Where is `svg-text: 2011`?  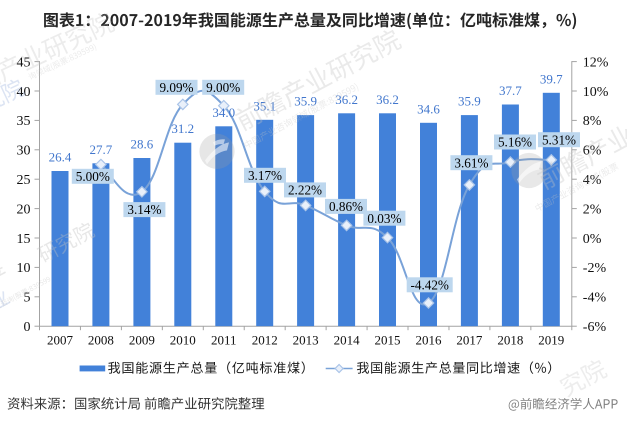
svg-text: 2011 is located at coordinates (224, 339).